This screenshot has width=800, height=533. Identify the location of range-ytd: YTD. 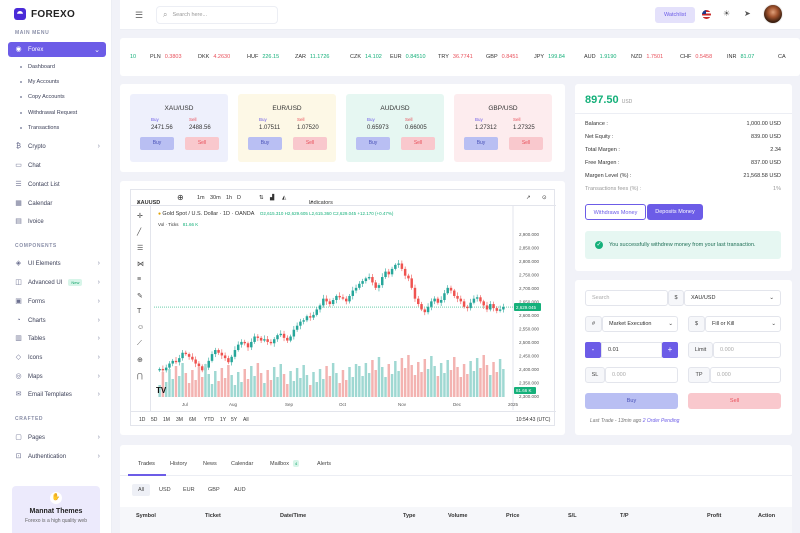
(209, 420).